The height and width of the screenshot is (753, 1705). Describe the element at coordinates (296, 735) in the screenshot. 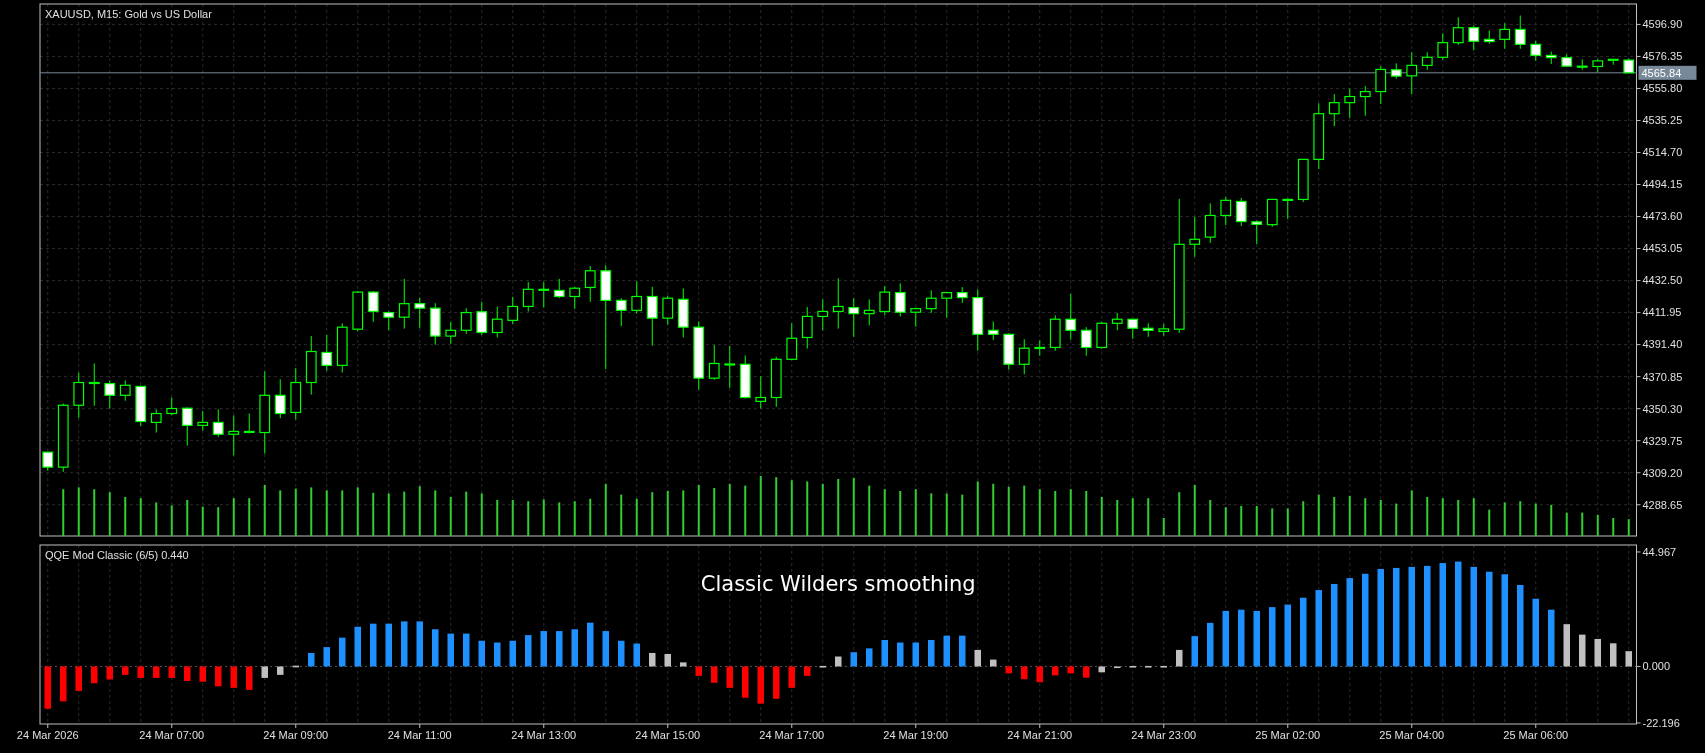

I see `x-tick-label: 24 Mar 09:00` at that location.